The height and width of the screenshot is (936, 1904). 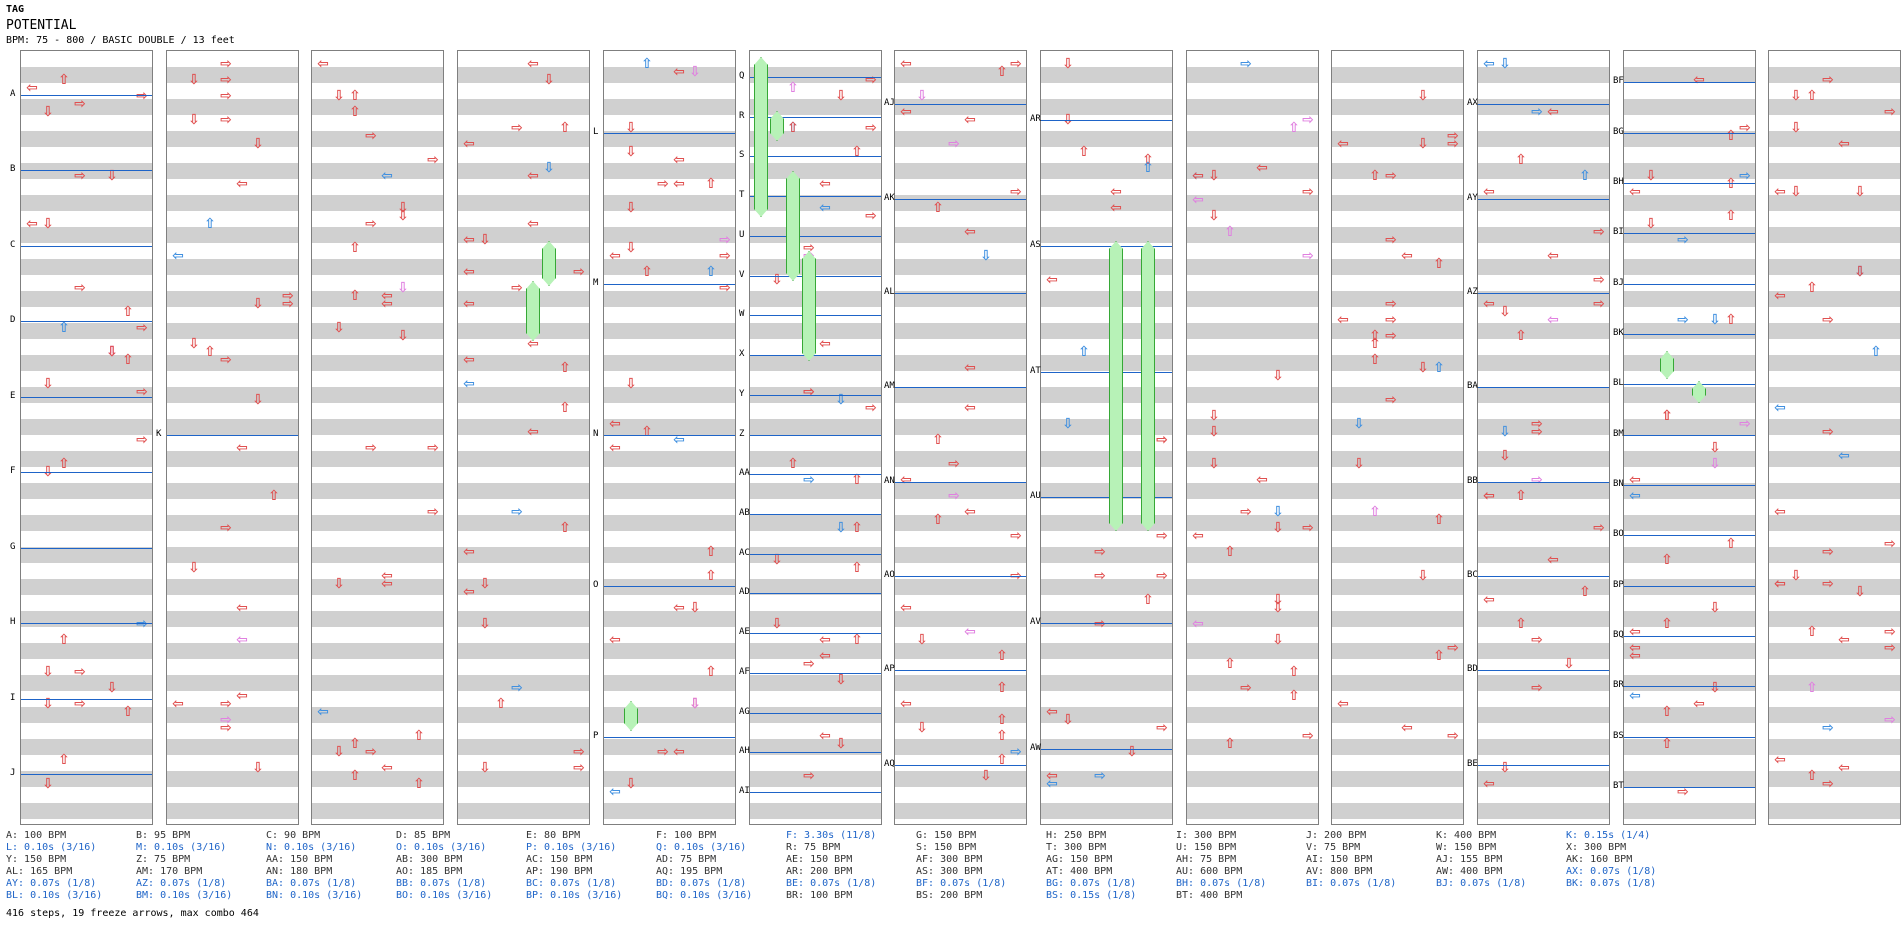 I want to click on speed-change-label: V, so click(x=742, y=275).